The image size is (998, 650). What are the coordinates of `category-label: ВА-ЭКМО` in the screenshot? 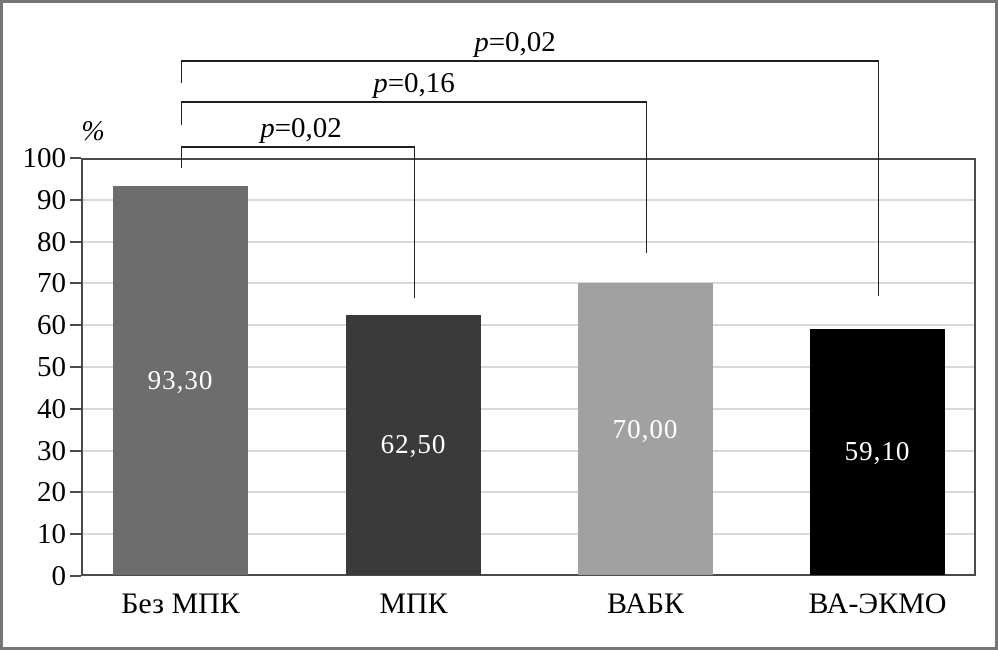 It's located at (877, 603).